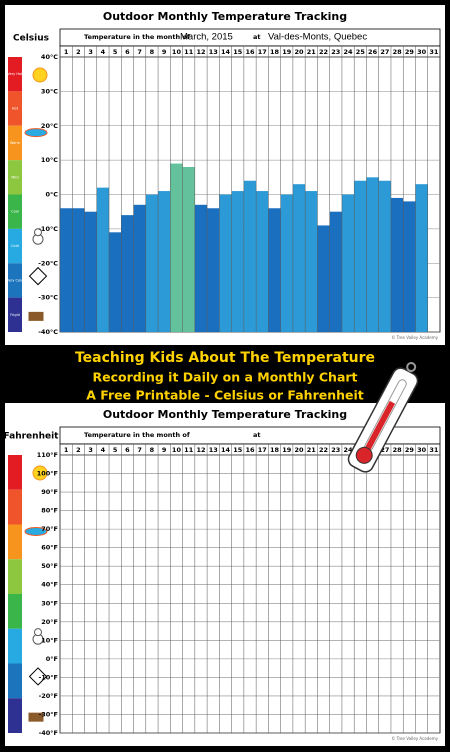 The height and width of the screenshot is (752, 450). Describe the element at coordinates (384, 52) in the screenshot. I see `x-tick-label: 27` at that location.